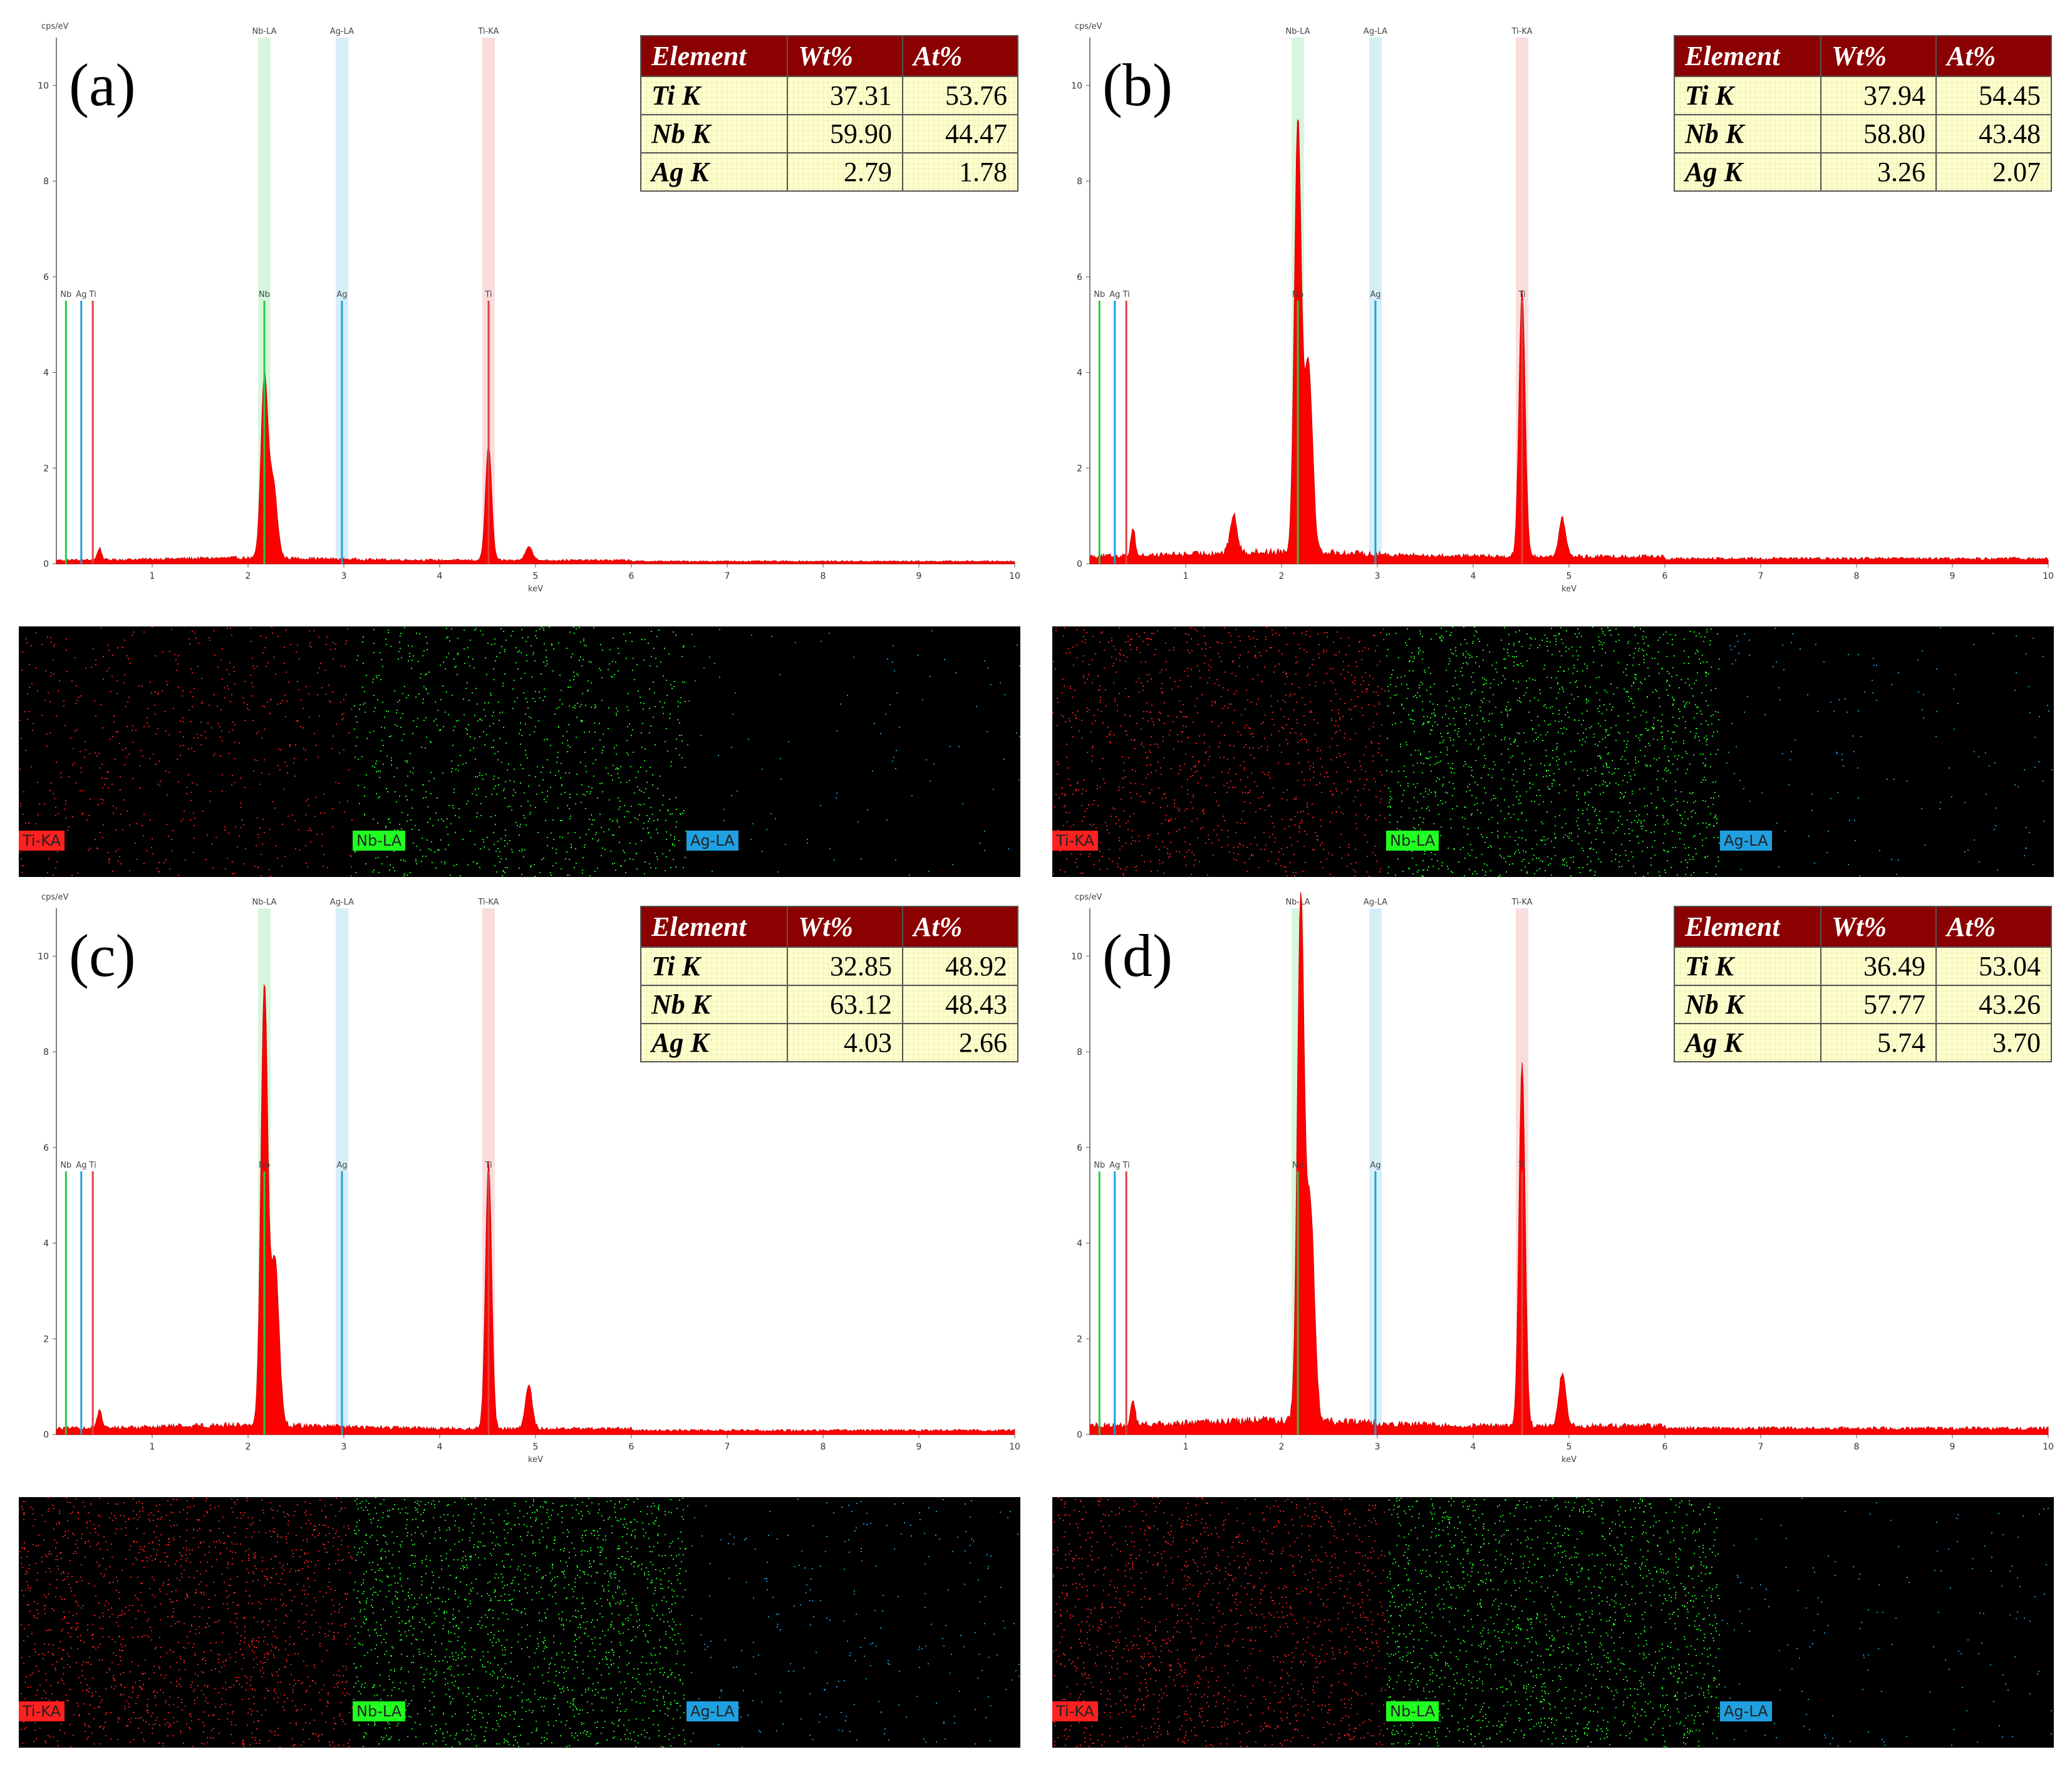 Image resolution: width=2072 pixels, height=1774 pixels. What do you see at coordinates (960, 133) in the screenshot?
I see `table-cell: 44.47` at bounding box center [960, 133].